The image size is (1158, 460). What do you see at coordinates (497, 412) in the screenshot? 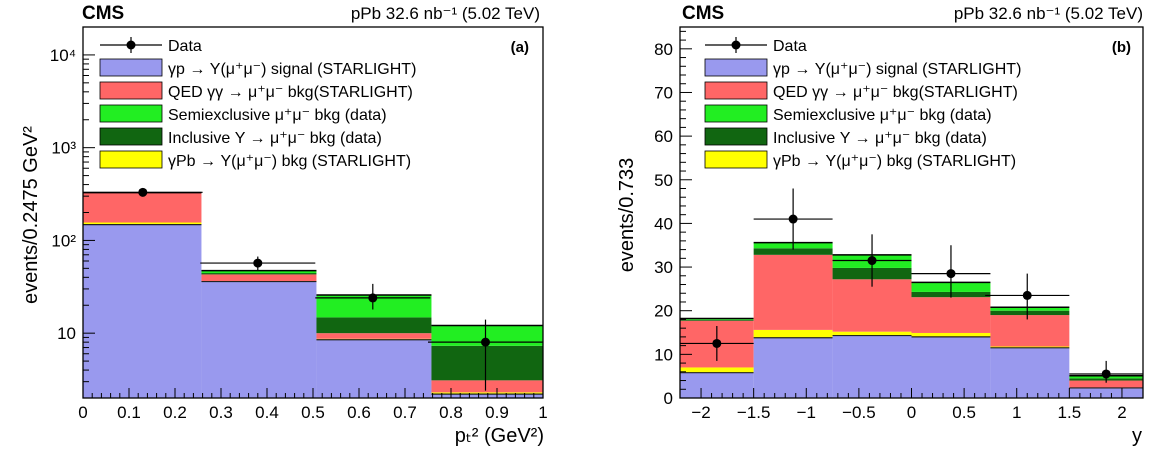
I see `x-tick-label: 0.9` at bounding box center [497, 412].